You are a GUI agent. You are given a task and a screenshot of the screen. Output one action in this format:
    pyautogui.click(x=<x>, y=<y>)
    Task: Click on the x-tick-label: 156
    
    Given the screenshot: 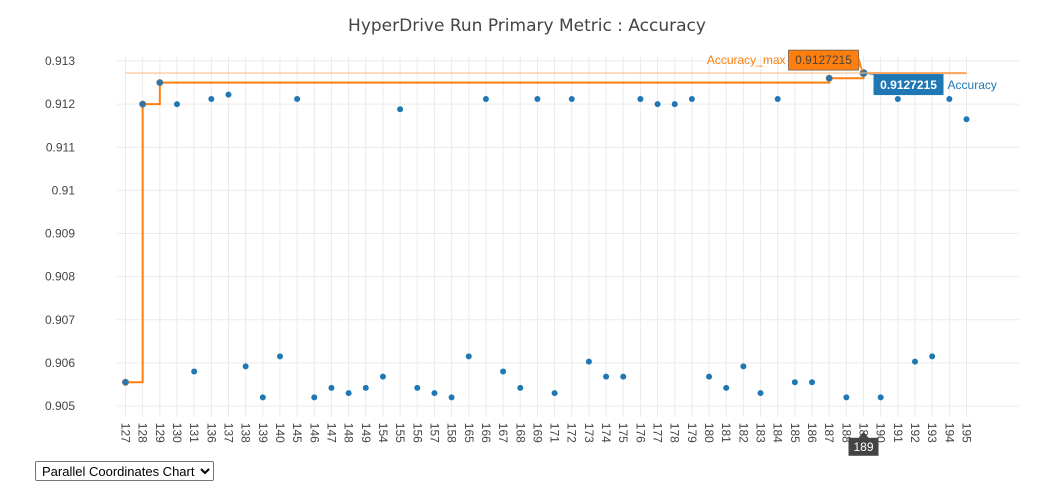 What is the action you would take?
    pyautogui.click(x=417, y=433)
    